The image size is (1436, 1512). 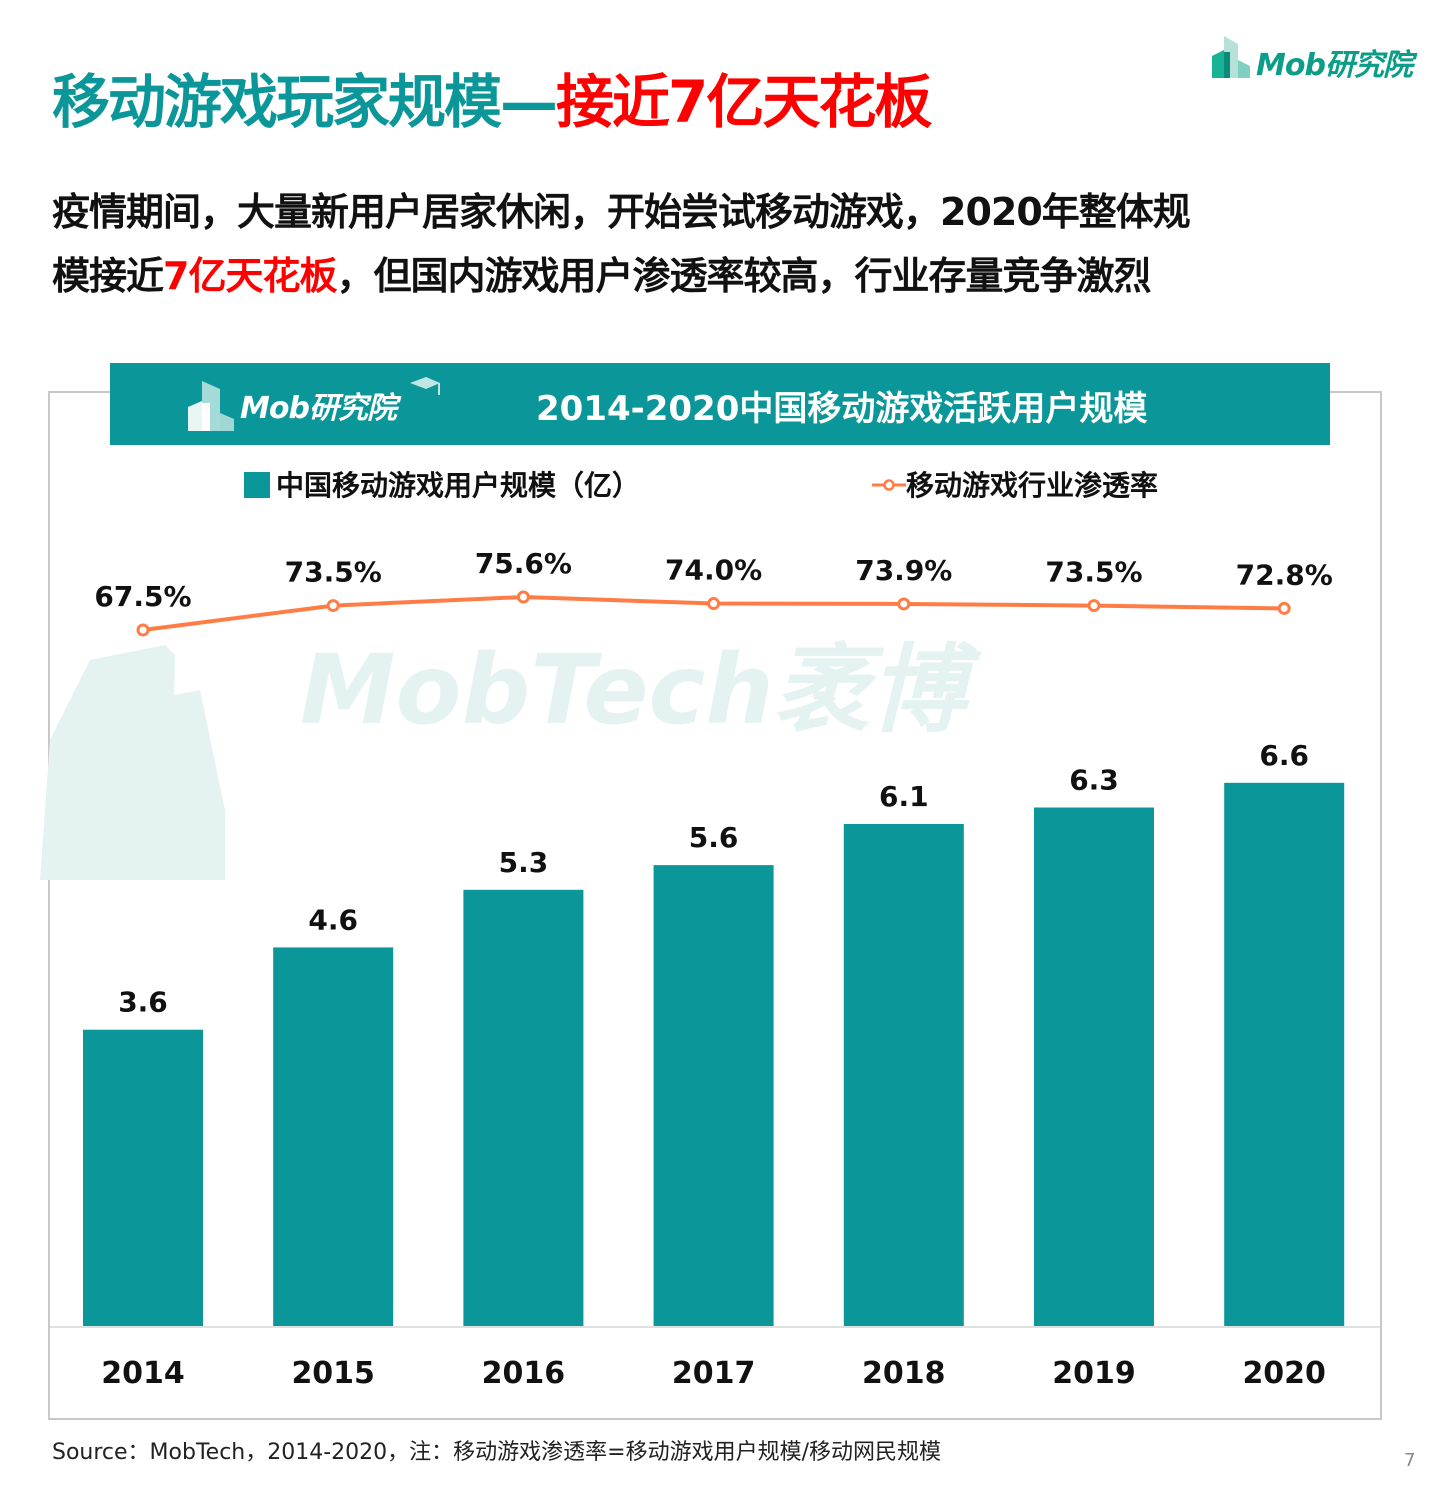 What do you see at coordinates (524, 1373) in the screenshot?
I see `x-tick-2016: 2016` at bounding box center [524, 1373].